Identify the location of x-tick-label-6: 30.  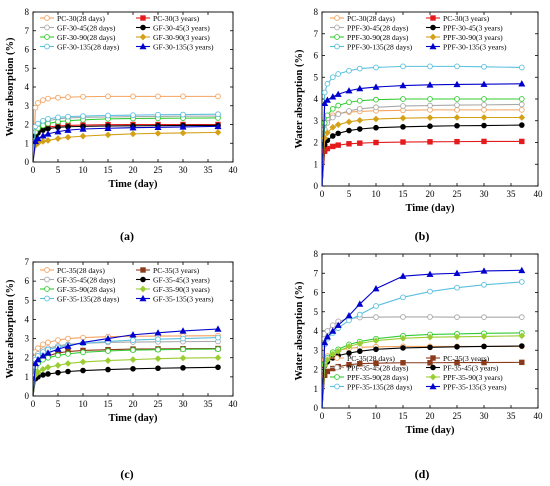
(485, 194).